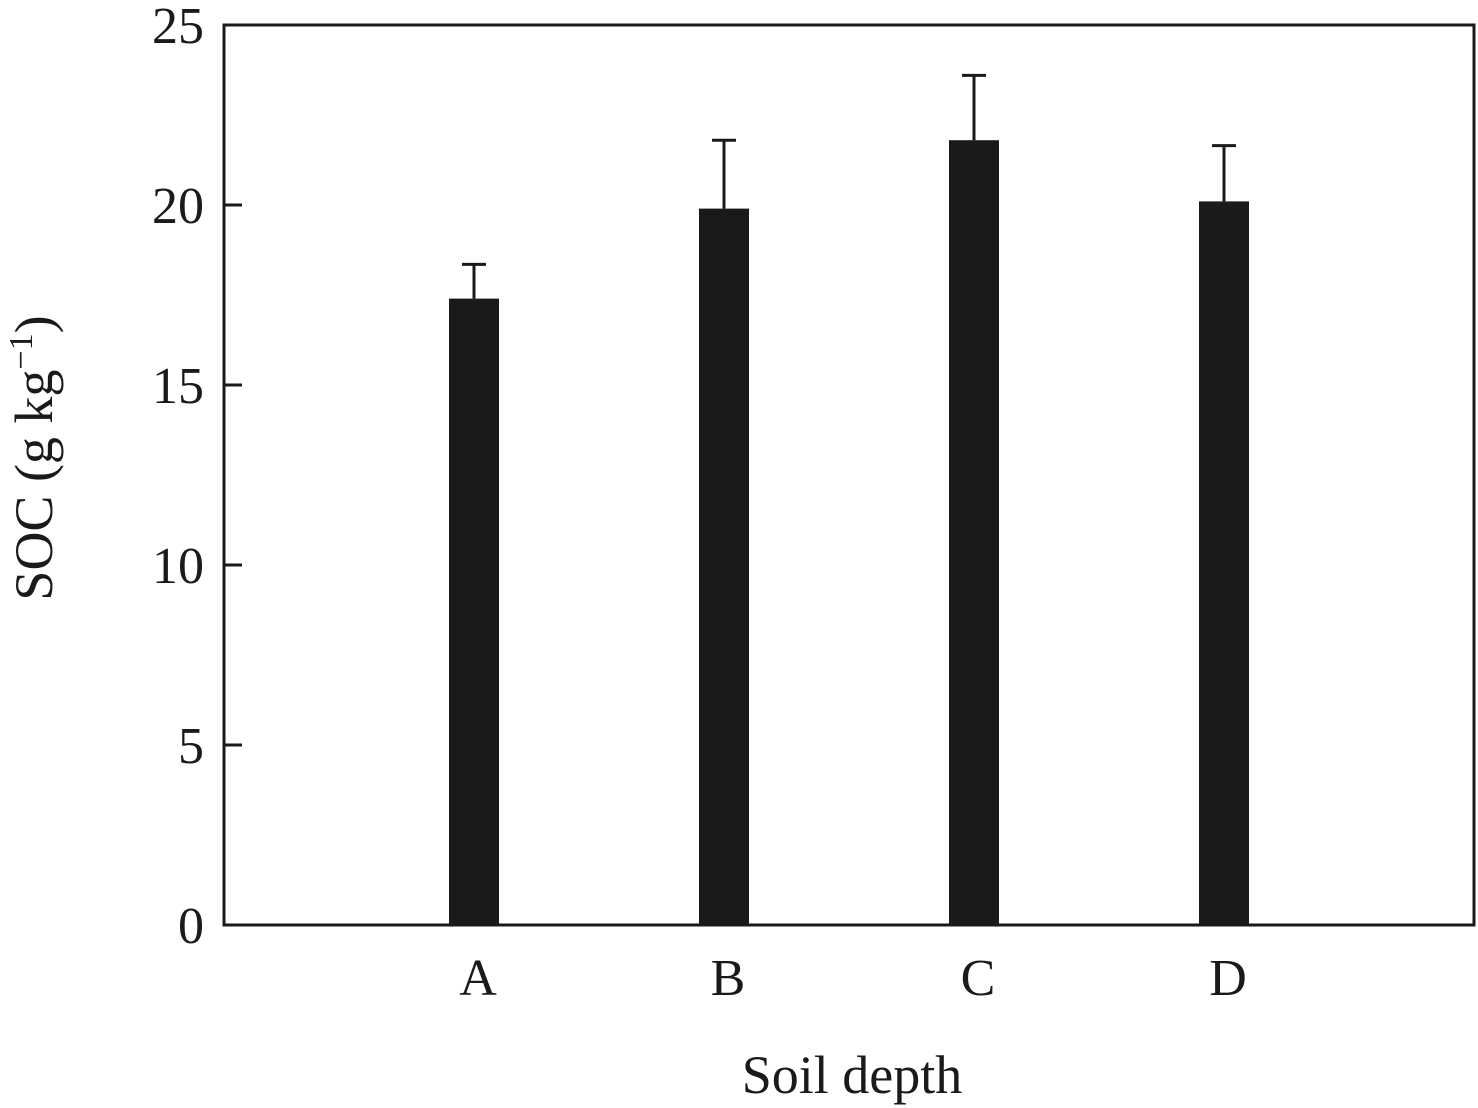  I want to click on y-axis-title: SOC (g kg−1), so click(33, 457).